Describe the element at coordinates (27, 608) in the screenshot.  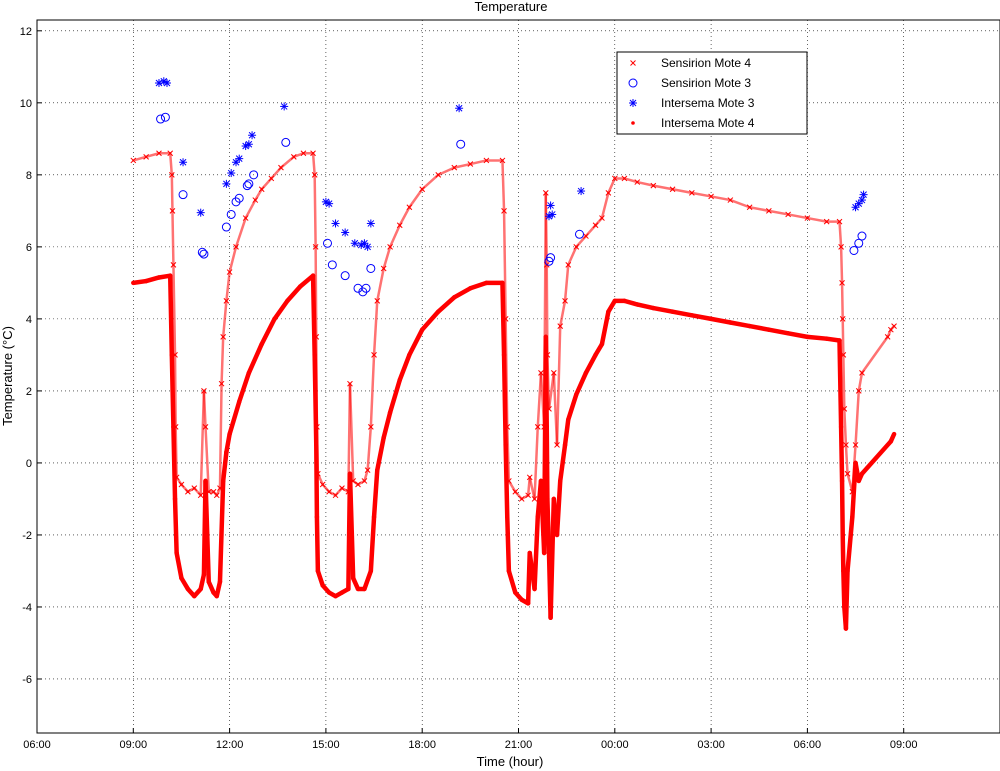
I see `y-tick-label: -4` at that location.